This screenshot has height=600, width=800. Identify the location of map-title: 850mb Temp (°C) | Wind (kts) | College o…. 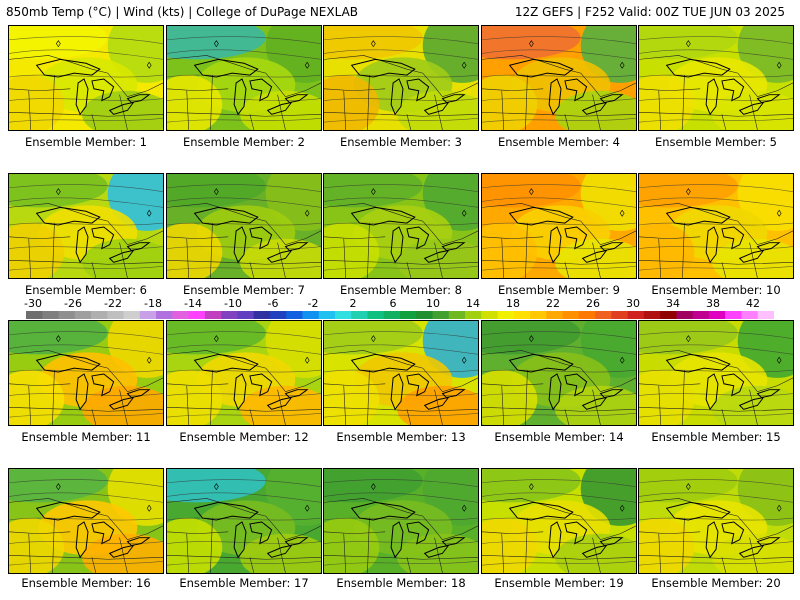
(182, 12).